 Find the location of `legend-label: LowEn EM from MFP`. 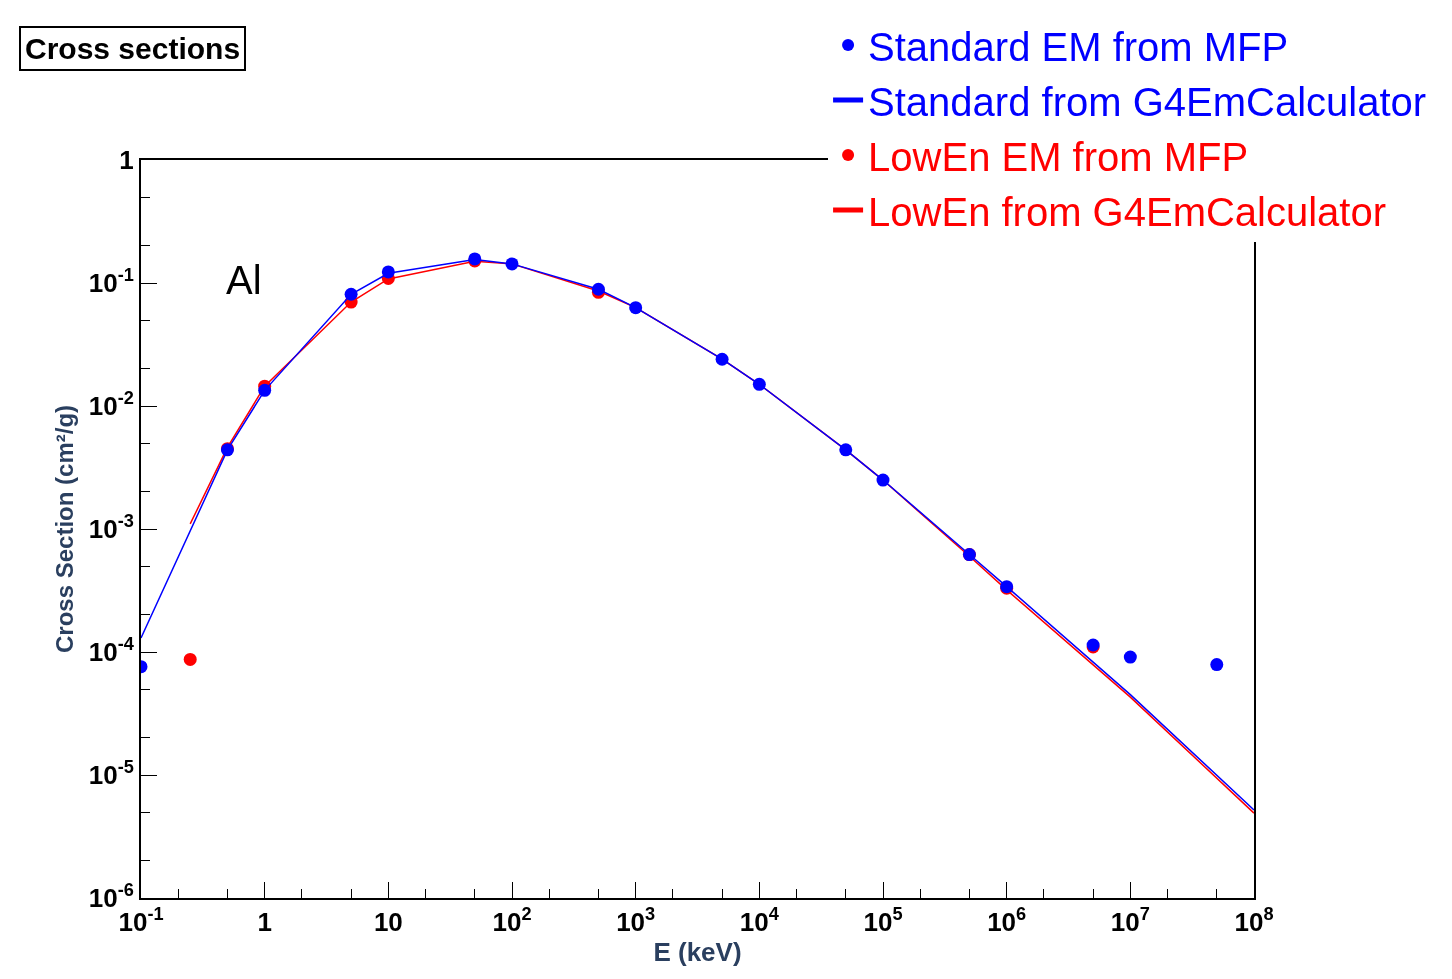

legend-label: LowEn EM from MFP is located at coordinates (1058, 156).